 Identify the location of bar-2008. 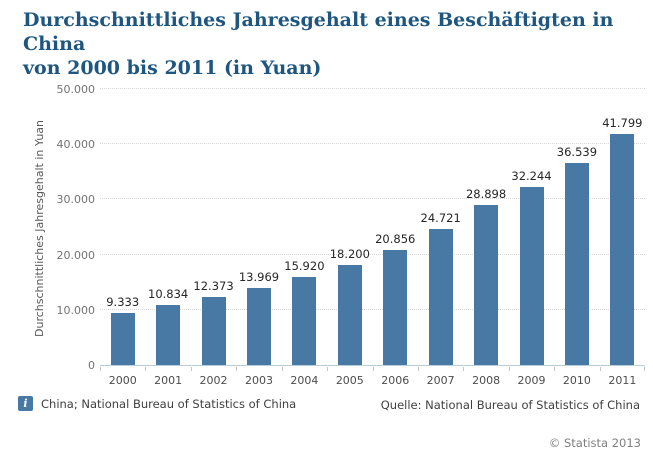
(486, 285).